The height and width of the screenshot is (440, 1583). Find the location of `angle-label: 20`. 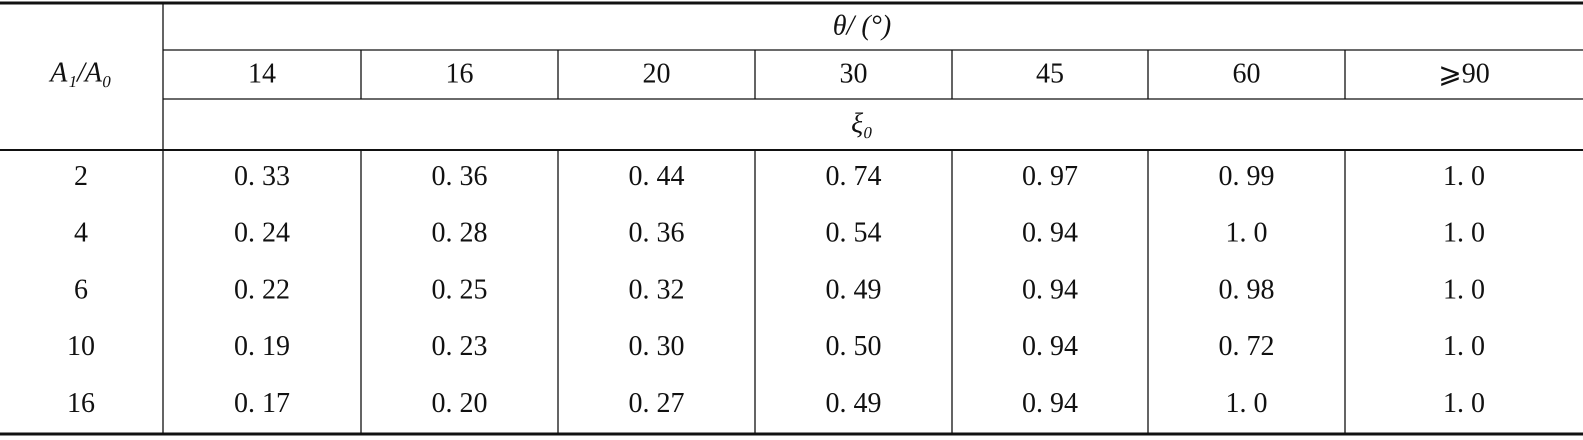

angle-label: 20 is located at coordinates (657, 73).